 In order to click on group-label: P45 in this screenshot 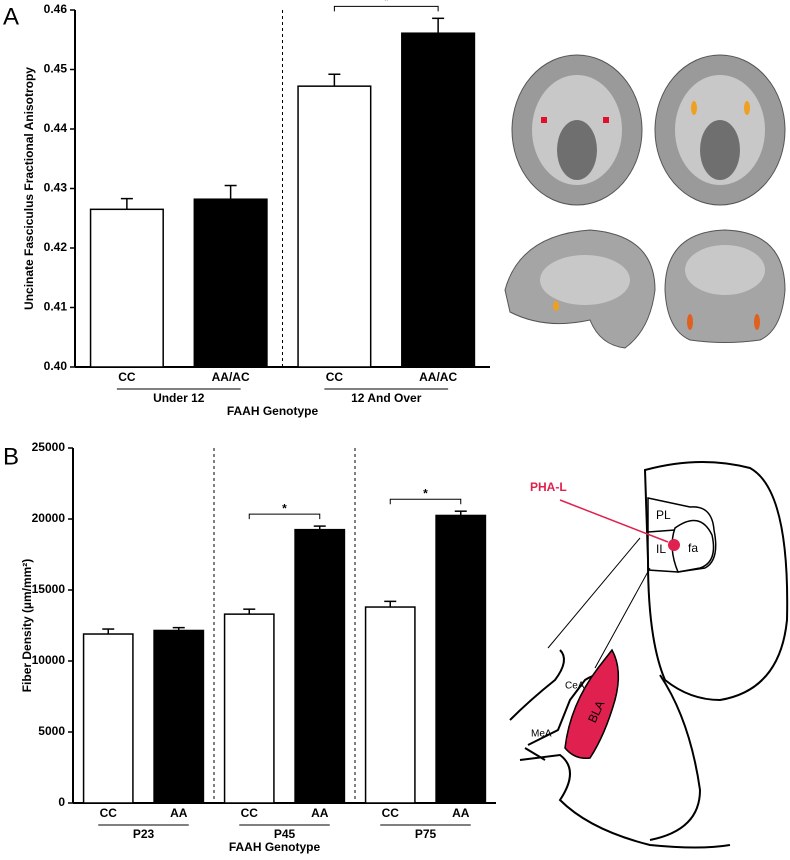, I will do `click(285, 834)`.